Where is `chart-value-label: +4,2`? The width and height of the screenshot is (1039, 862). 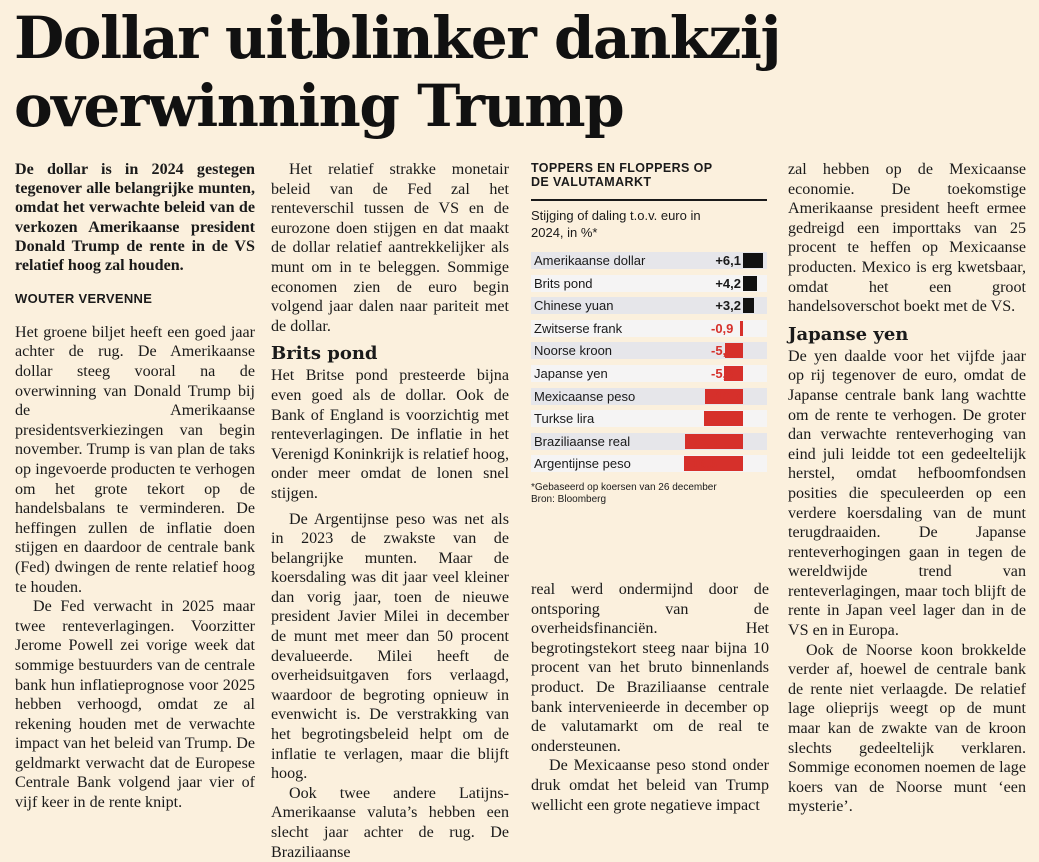 chart-value-label: +4,2 is located at coordinates (728, 283).